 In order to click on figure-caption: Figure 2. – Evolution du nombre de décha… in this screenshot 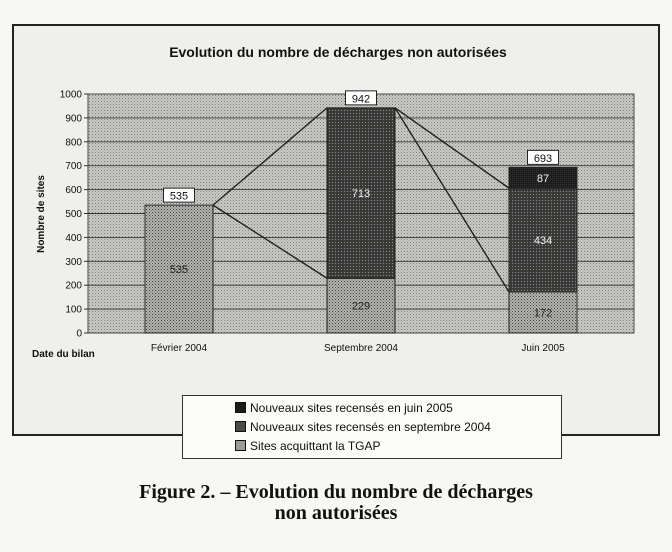, I will do `click(336, 503)`.